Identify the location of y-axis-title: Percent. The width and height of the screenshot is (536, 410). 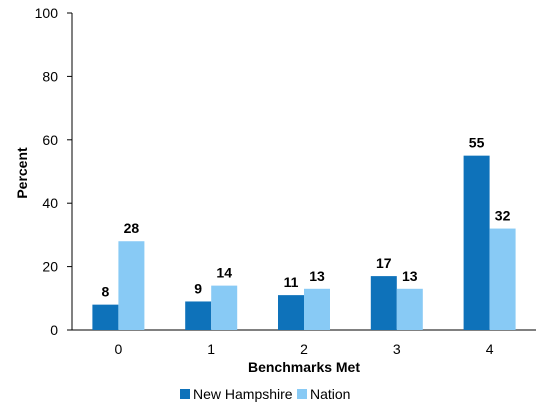
(22, 173).